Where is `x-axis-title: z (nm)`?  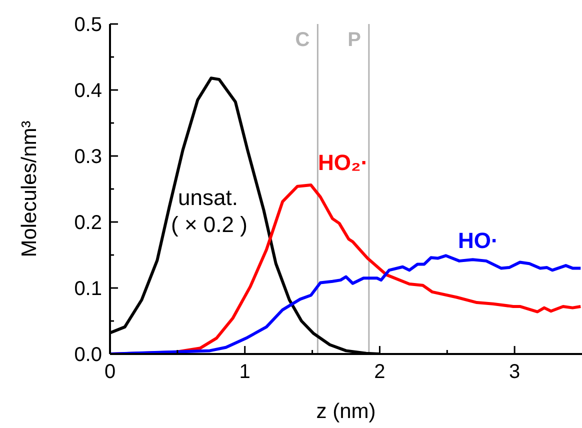
x-axis-title: z (nm) is located at coordinates (346, 412).